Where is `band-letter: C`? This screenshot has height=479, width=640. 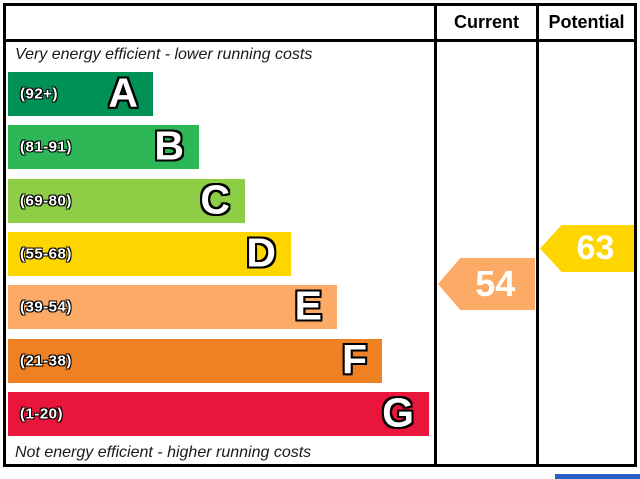 band-letter: C is located at coordinates (215, 199).